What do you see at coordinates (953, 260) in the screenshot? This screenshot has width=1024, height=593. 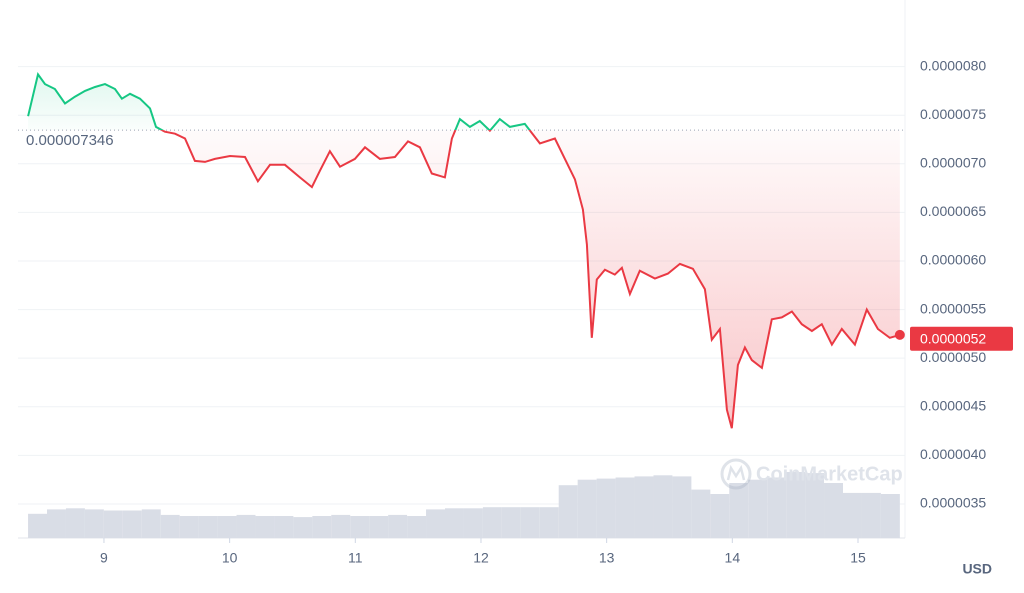 I see `y-tick-label: 0.0000060` at bounding box center [953, 260].